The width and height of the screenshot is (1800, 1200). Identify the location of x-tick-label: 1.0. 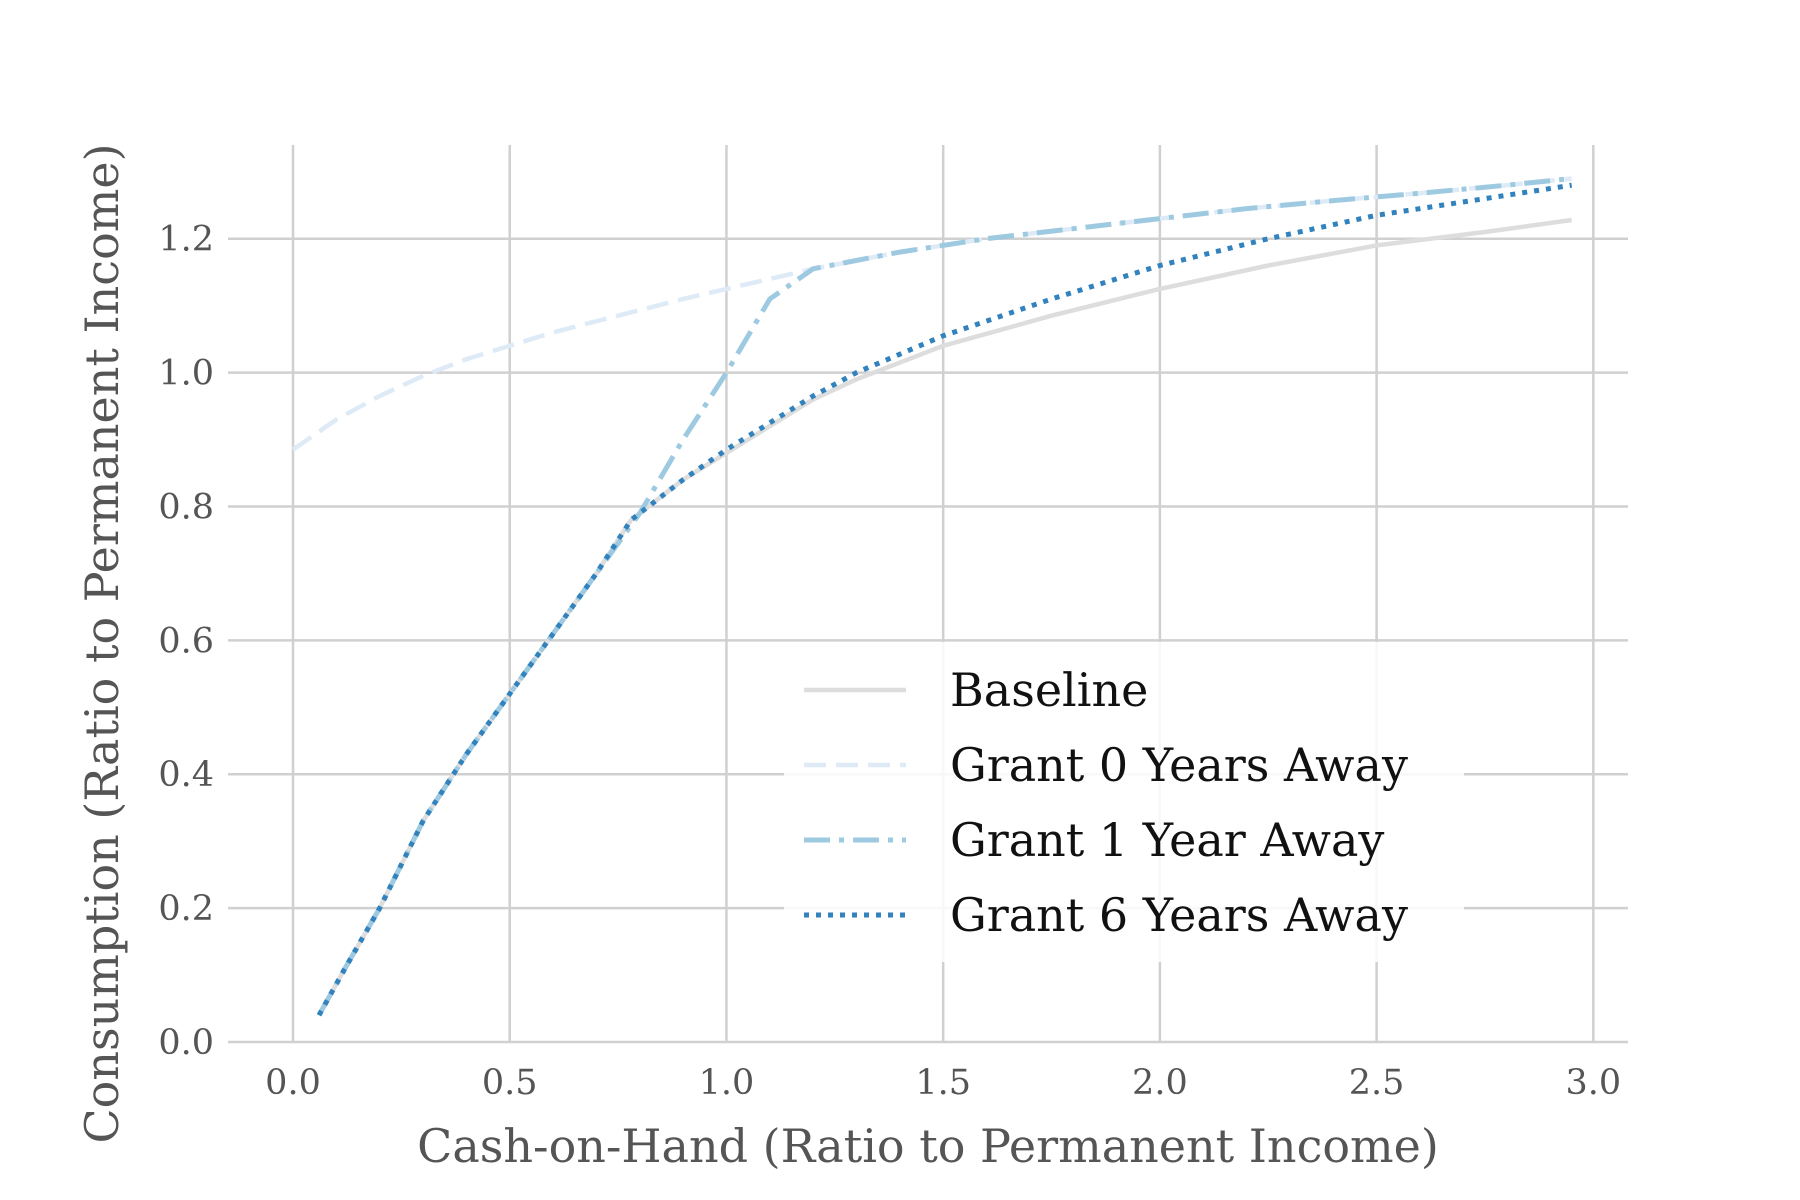
(727, 1083).